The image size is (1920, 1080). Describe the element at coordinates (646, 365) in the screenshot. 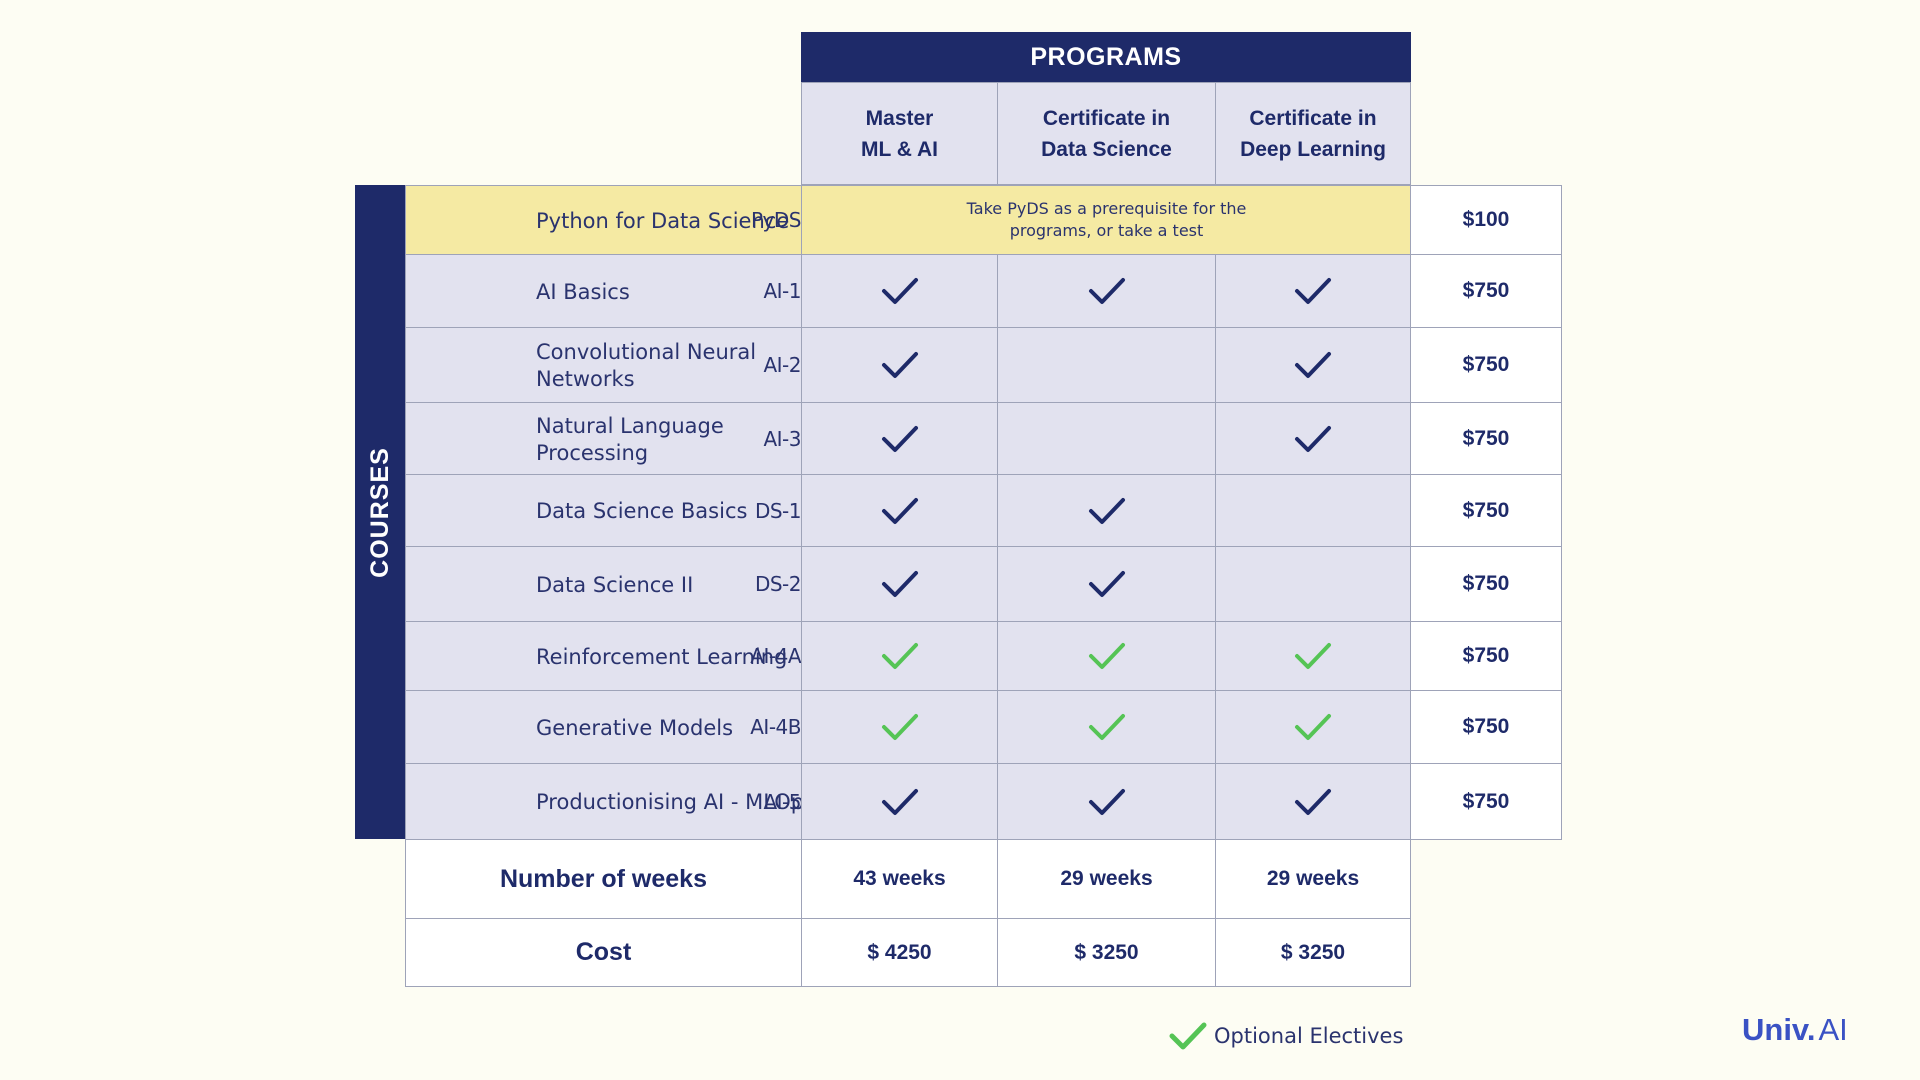

I see `course-name: Convolutional Neural Networks` at that location.